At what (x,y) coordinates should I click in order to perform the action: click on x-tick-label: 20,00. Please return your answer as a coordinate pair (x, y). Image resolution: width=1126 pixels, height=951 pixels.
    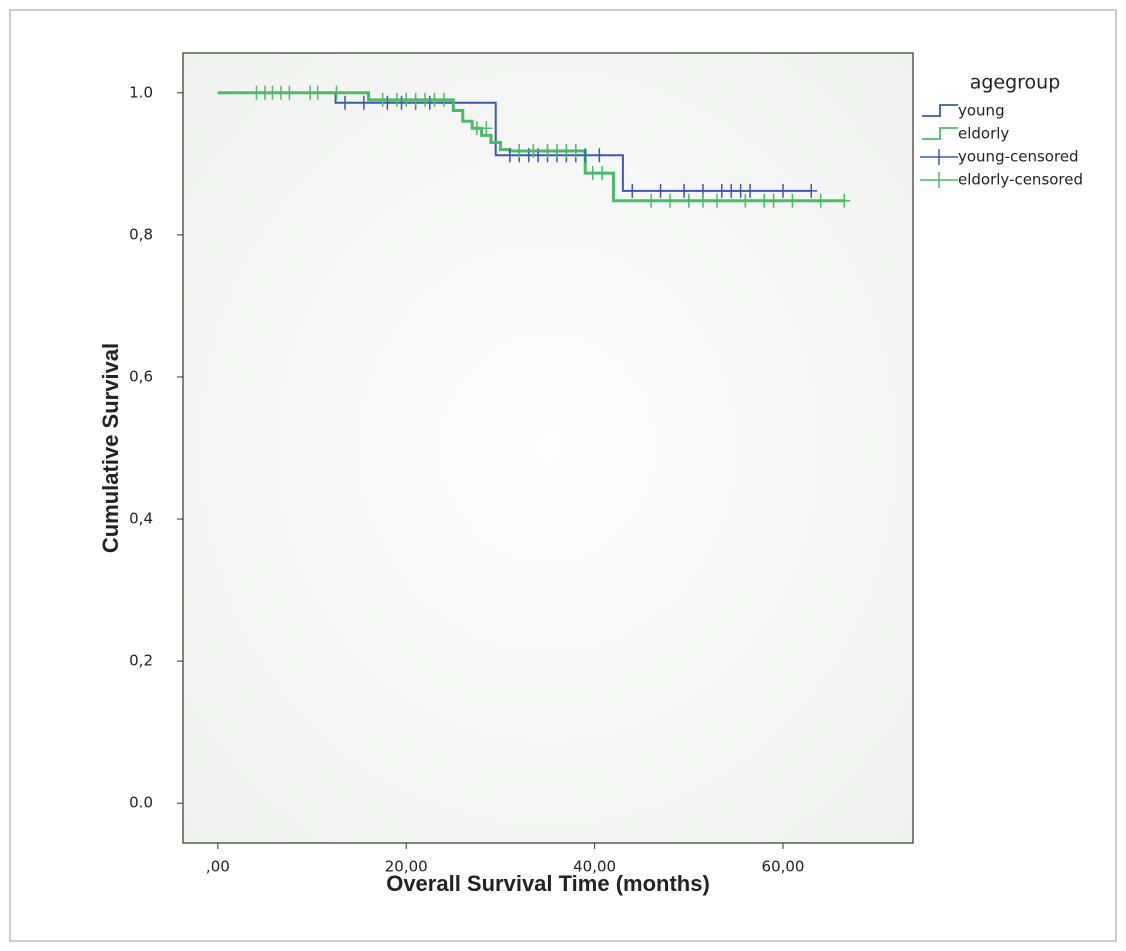
    Looking at the image, I should click on (406, 867).